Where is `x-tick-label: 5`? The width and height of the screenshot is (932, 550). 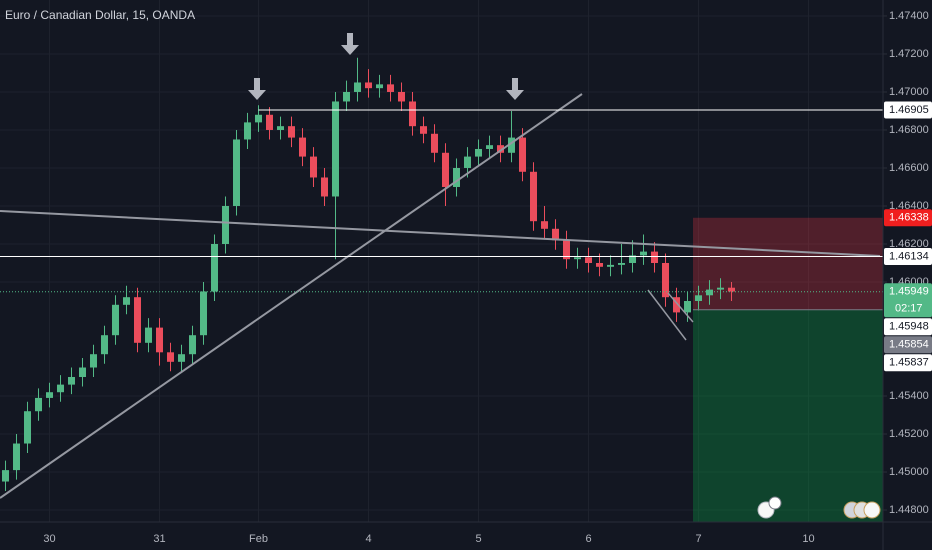 x-tick-label: 5 is located at coordinates (478, 539).